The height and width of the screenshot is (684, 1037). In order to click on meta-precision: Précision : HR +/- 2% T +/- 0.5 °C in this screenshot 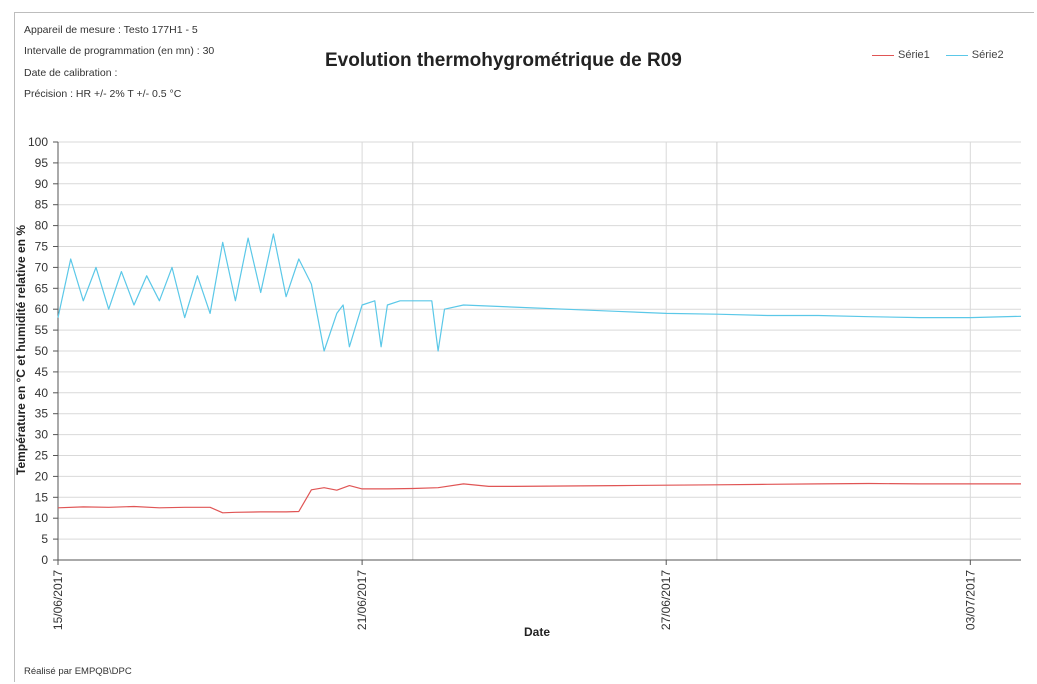, I will do `click(103, 94)`.